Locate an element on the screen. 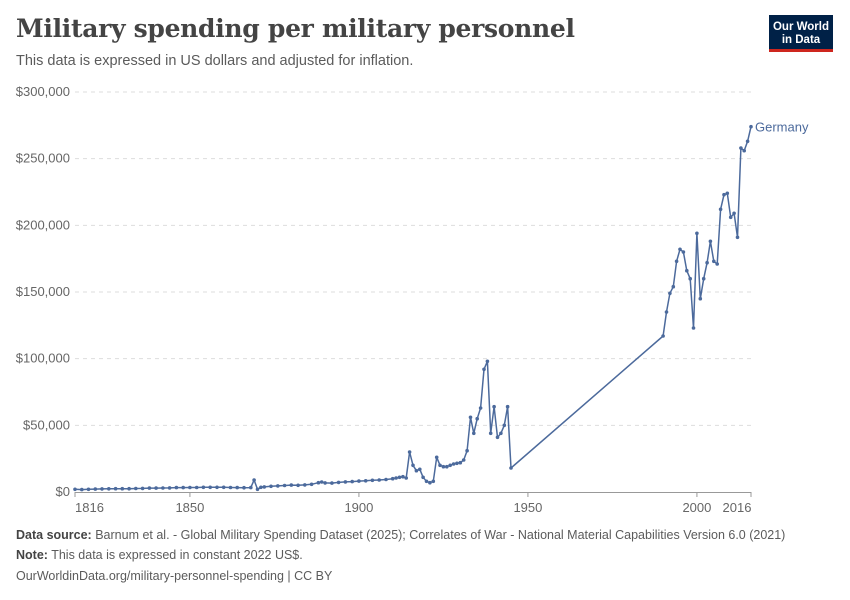  y-tick-label: $100,000 is located at coordinates (43, 358).